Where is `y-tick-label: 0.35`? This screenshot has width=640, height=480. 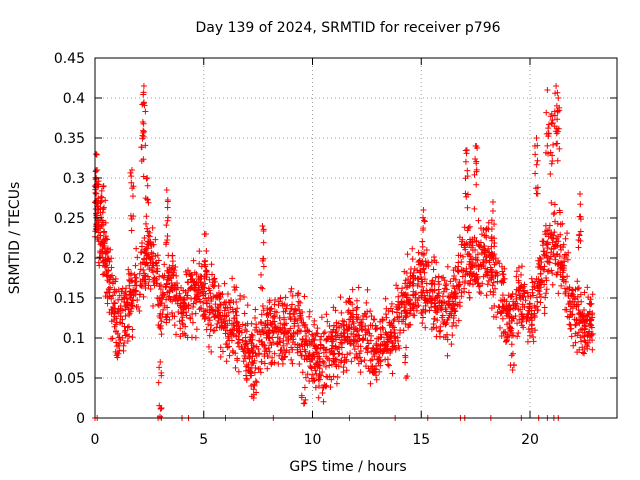
y-tick-label: 0.35 is located at coordinates (69, 139).